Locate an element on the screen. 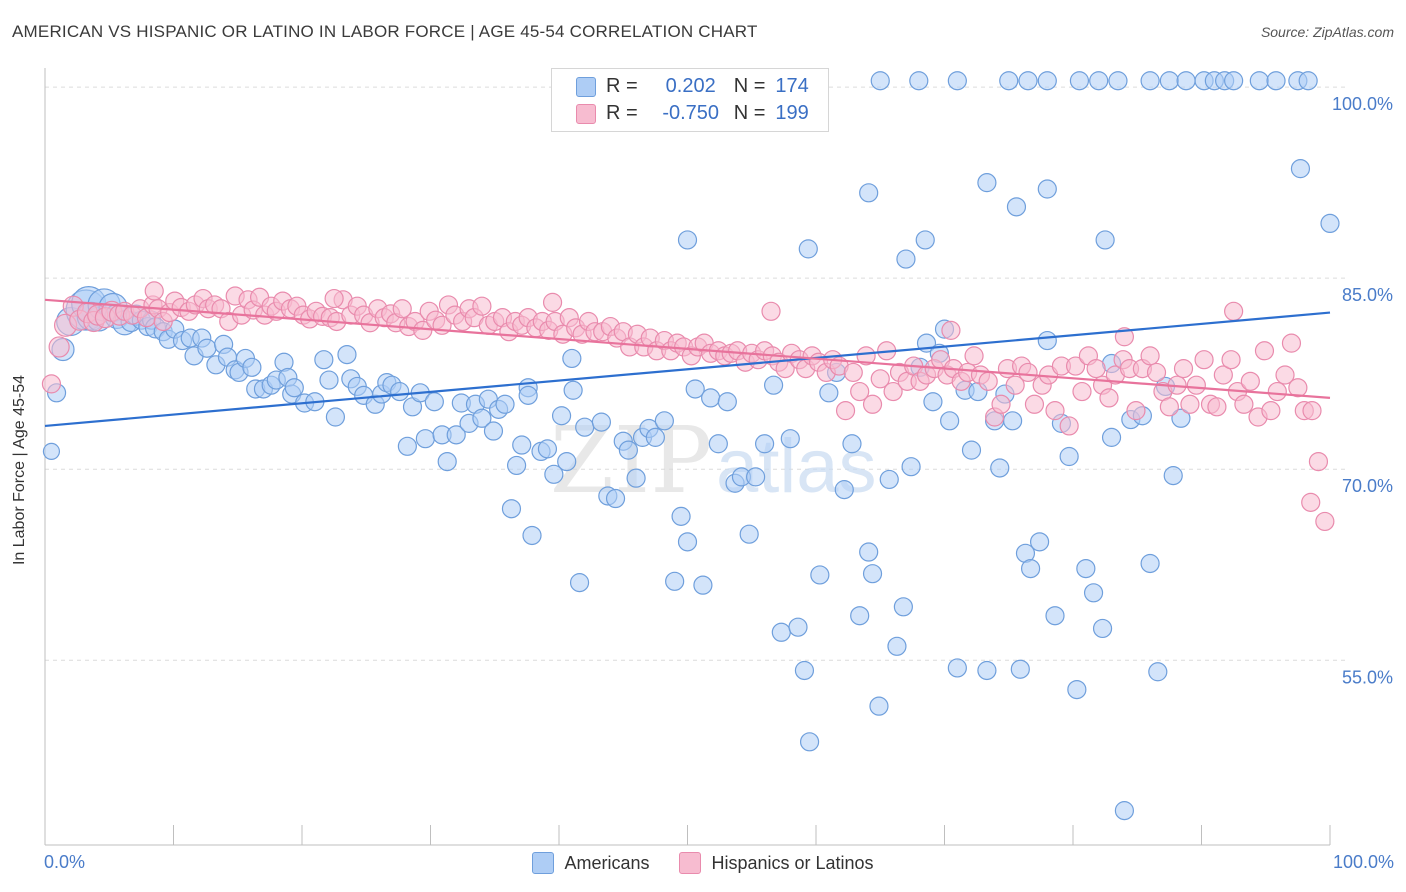  trend-lines is located at coordinates (687, 363).